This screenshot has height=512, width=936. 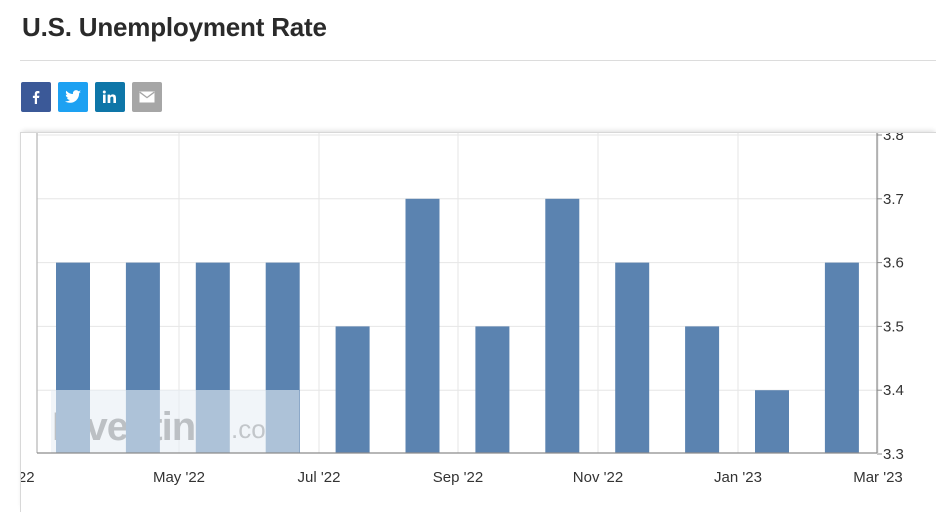 I want to click on x-tick-label: May '22, so click(x=179, y=477).